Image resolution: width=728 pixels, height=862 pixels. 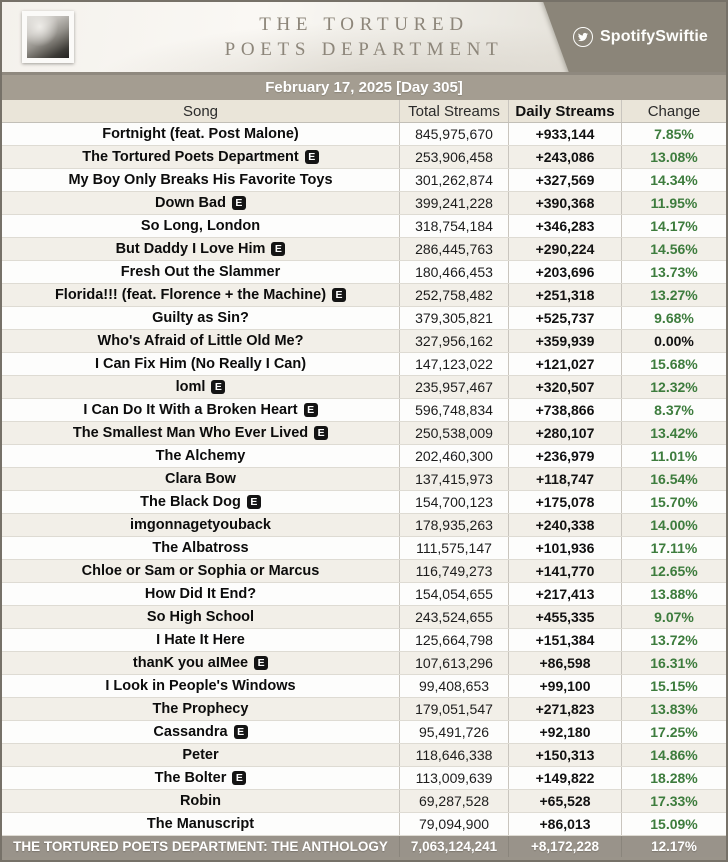 What do you see at coordinates (673, 686) in the screenshot?
I see `change-cell: 15.15%` at bounding box center [673, 686].